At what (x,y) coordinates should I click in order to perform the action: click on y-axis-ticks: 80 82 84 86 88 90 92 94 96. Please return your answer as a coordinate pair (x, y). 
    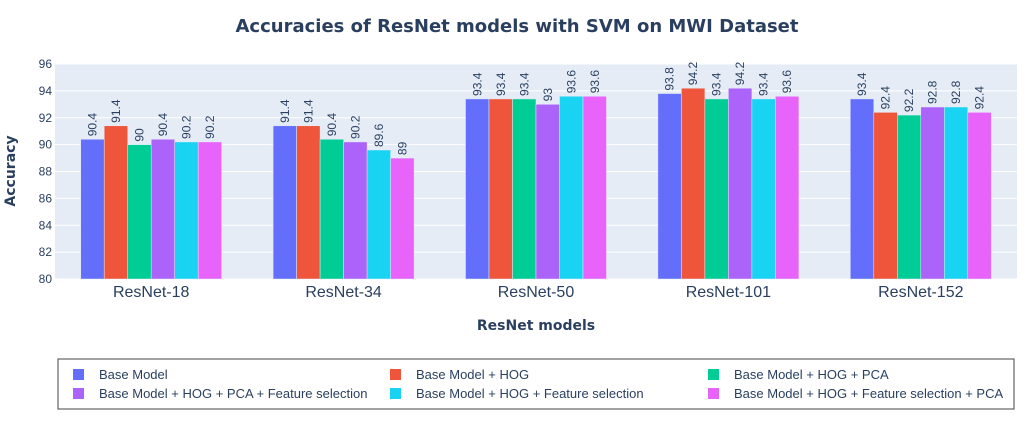
    Looking at the image, I should click on (46, 171).